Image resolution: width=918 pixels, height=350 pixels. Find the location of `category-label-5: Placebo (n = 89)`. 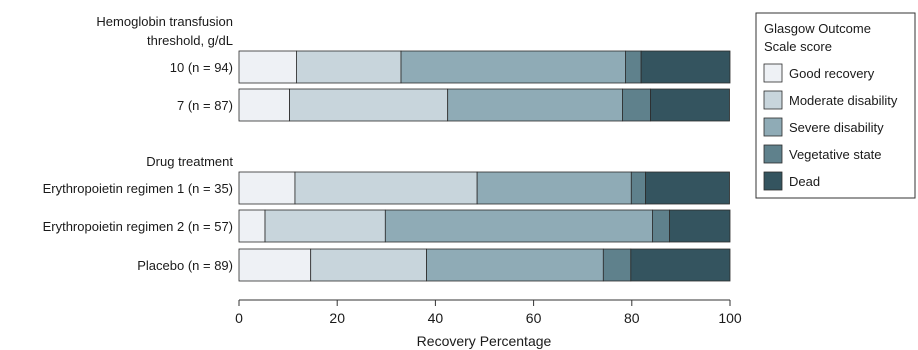

category-label-5: Placebo (n = 89) is located at coordinates (185, 265).